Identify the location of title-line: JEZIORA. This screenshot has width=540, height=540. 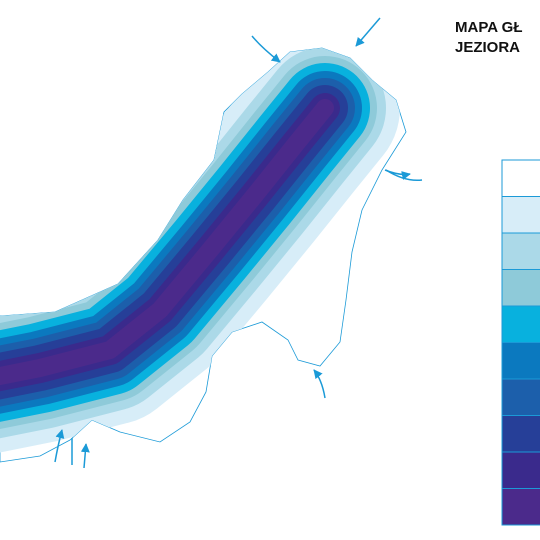
(487, 47).